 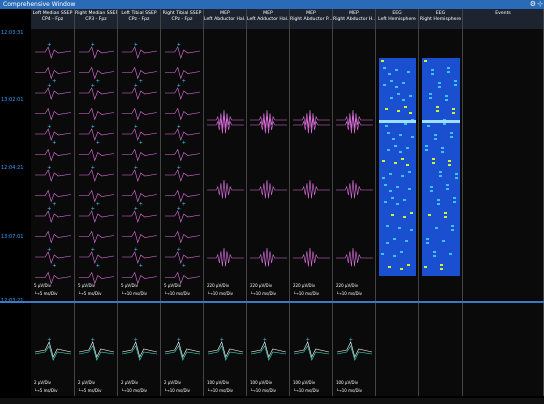 What do you see at coordinates (532, 4) in the screenshot?
I see `gear-icon: ⚙` at bounding box center [532, 4].